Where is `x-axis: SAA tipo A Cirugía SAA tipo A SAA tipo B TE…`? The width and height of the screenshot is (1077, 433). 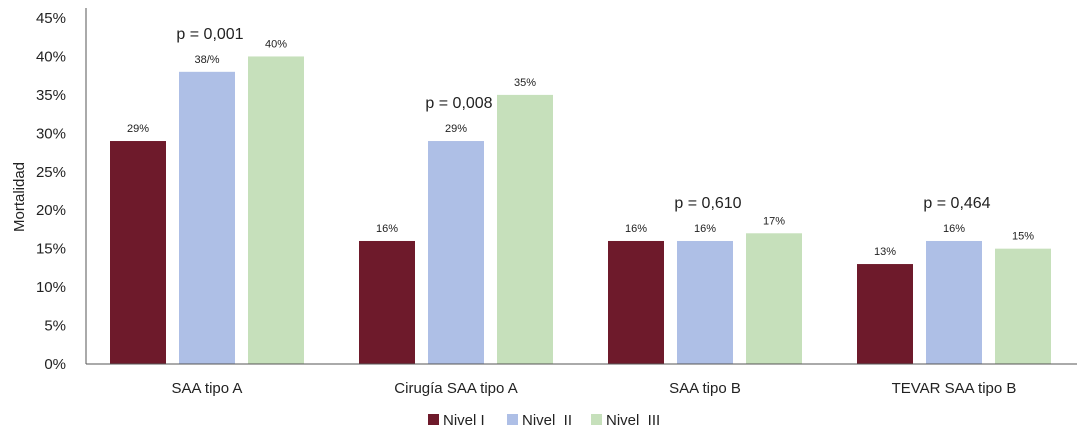
x-axis: SAA tipo A Cirugía SAA tipo A SAA tipo B TE… is located at coordinates (581, 380).